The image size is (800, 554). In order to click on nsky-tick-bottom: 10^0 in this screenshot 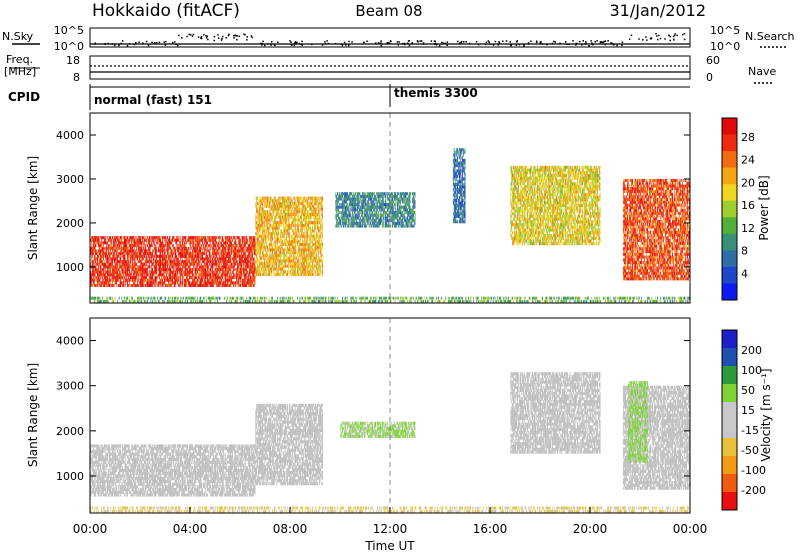, I will do `click(69, 46)`.